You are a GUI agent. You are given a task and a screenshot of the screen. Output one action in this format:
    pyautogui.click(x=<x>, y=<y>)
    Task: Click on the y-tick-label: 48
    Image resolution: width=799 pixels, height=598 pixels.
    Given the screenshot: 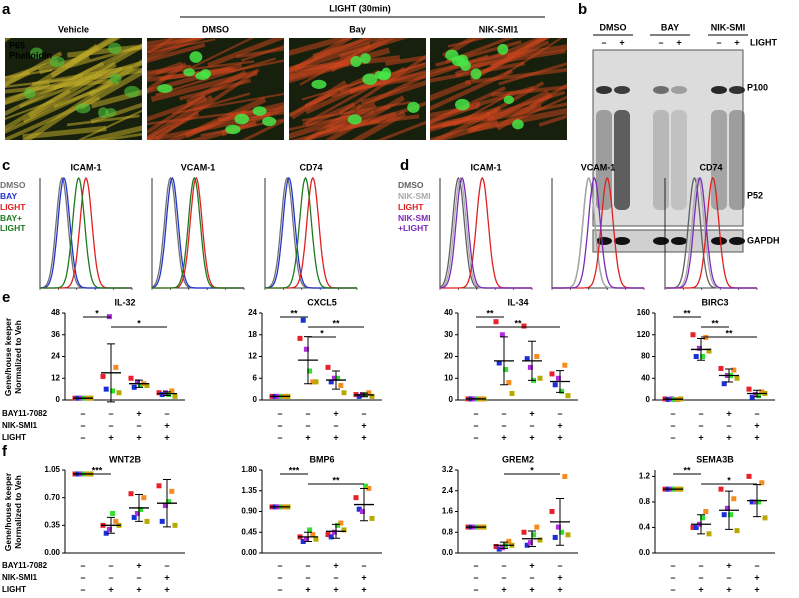 What is the action you would take?
    pyautogui.click(x=55, y=312)
    